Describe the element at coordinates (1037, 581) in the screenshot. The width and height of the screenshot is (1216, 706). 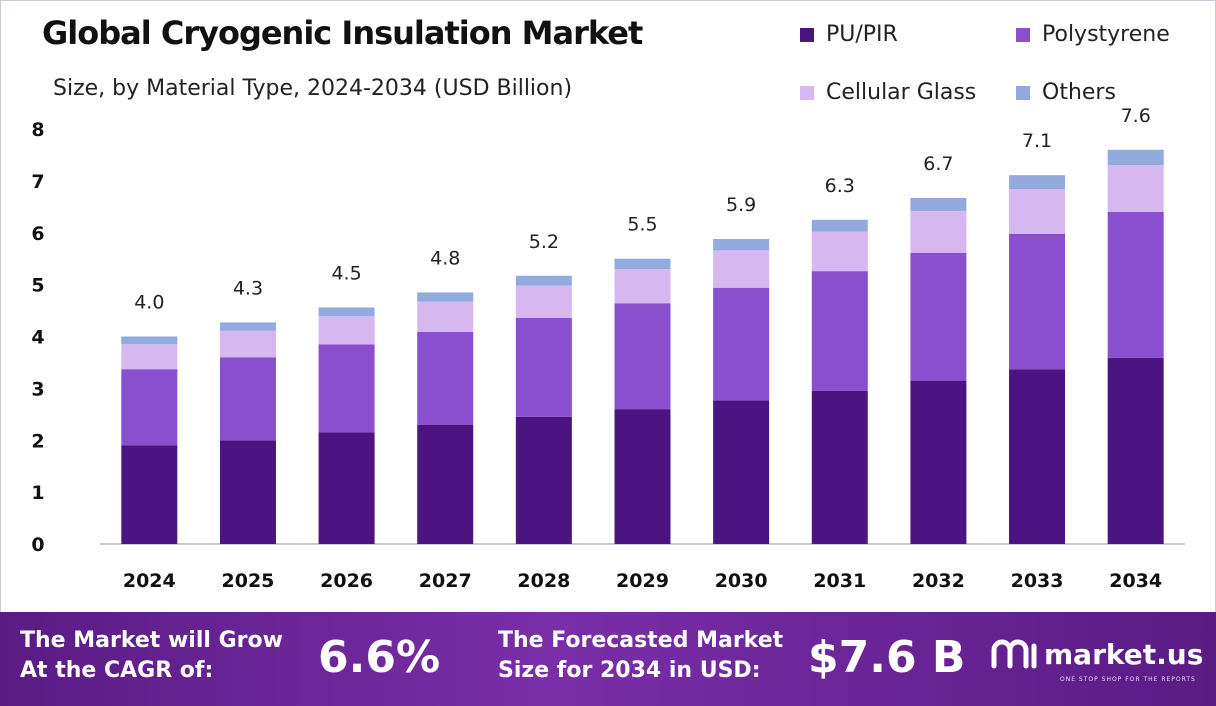
I see `x-tick-label-2033: 2033` at that location.